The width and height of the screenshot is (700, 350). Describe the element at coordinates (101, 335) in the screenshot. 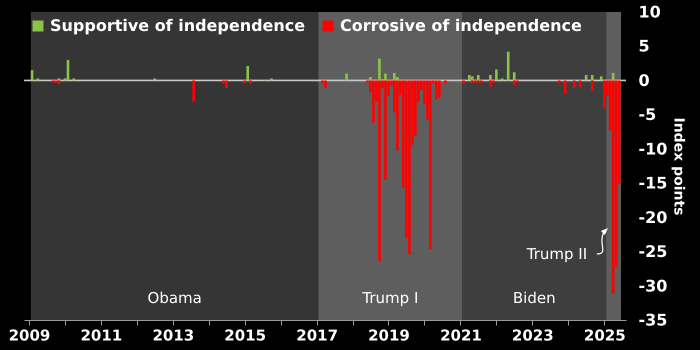

I see `x-tick-label: 2011` at that location.